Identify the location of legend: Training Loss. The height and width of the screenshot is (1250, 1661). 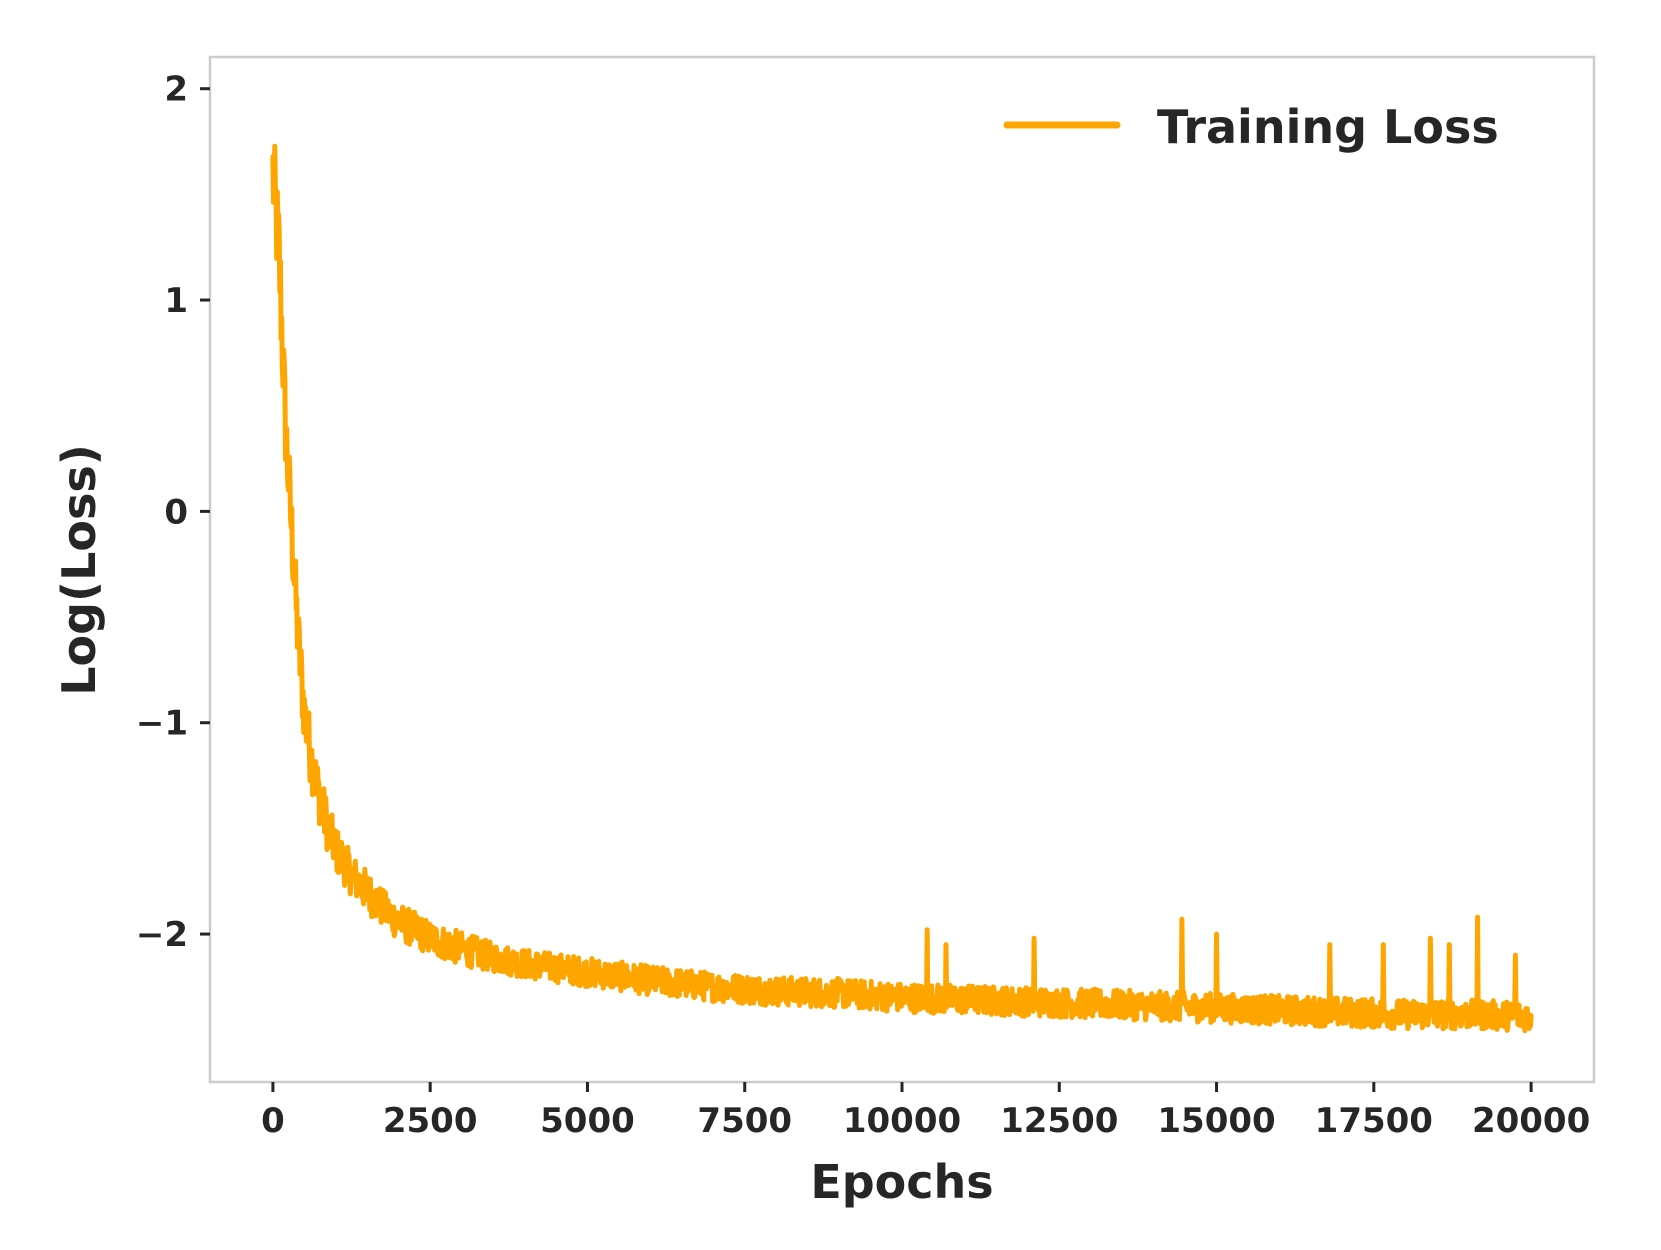
(1251, 127).